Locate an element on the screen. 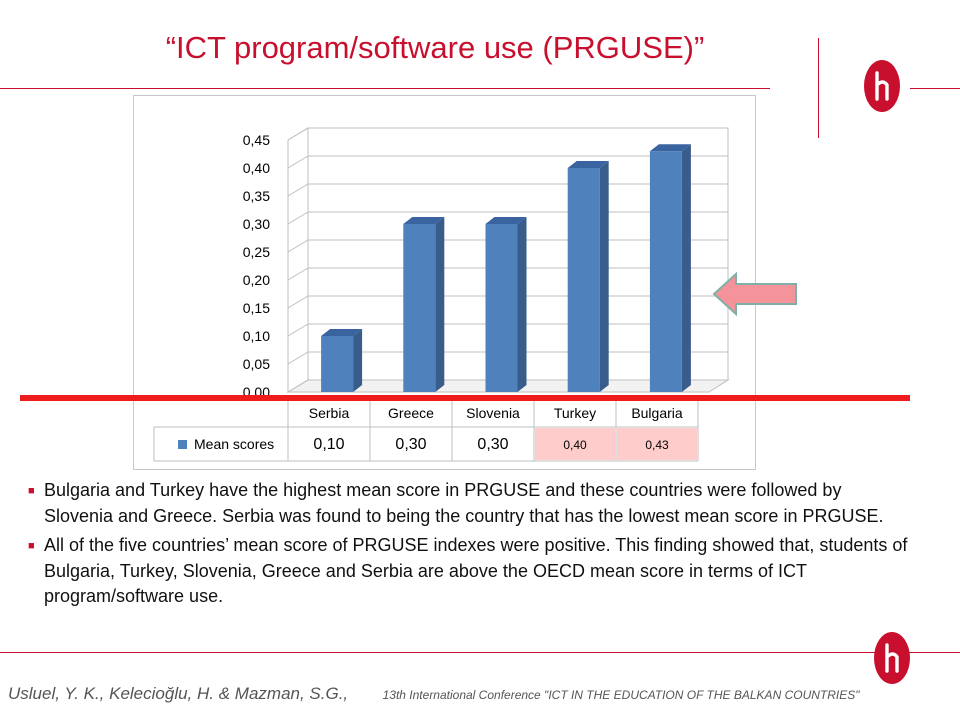 Image resolution: width=960 pixels, height=720 pixels. x-tick-label: Slovenia is located at coordinates (493, 413).